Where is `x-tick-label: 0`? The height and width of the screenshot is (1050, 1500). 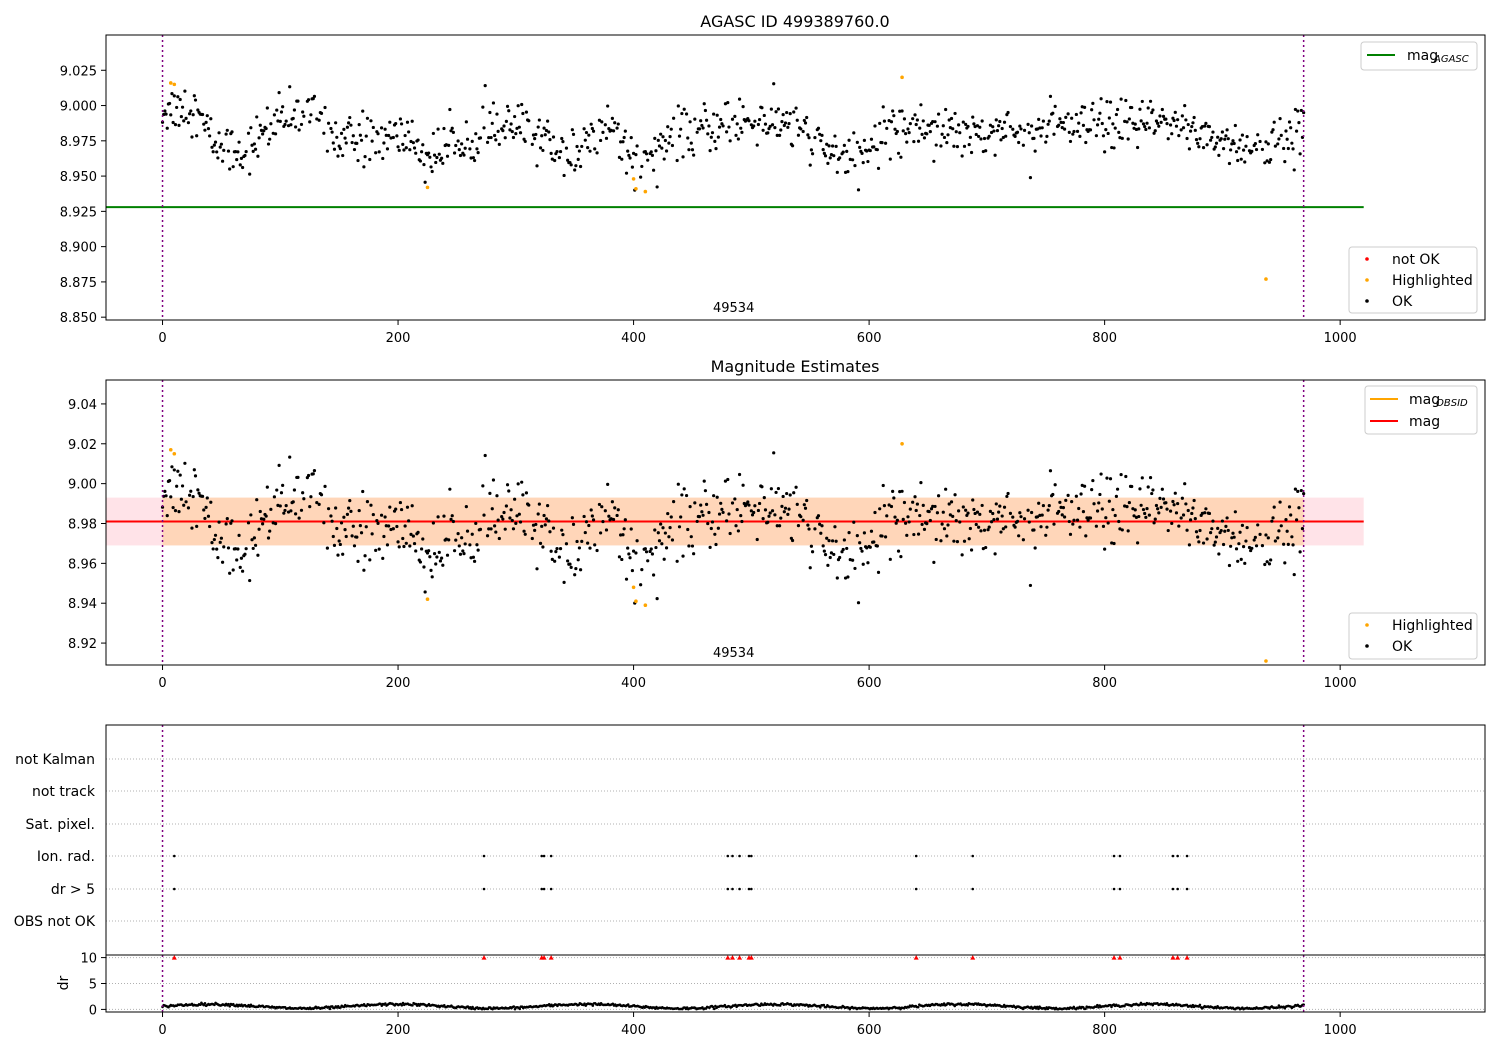
x-tick-label: 0 is located at coordinates (162, 338).